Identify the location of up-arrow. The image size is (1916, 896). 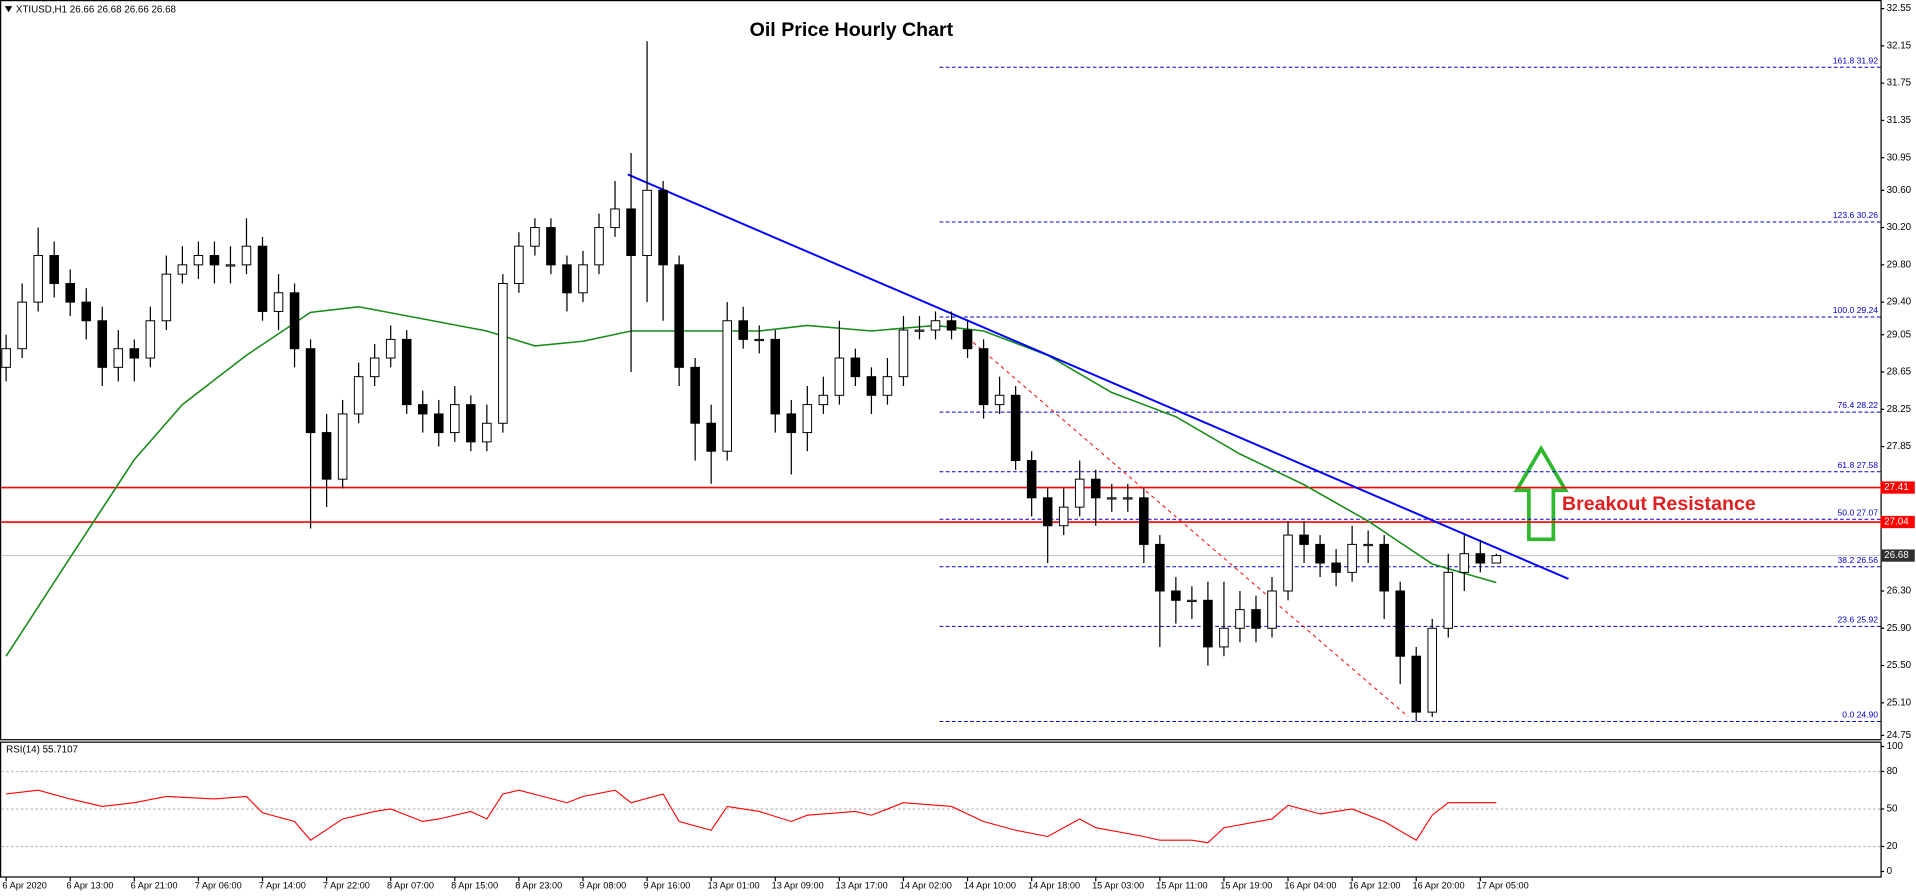
(1541, 493).